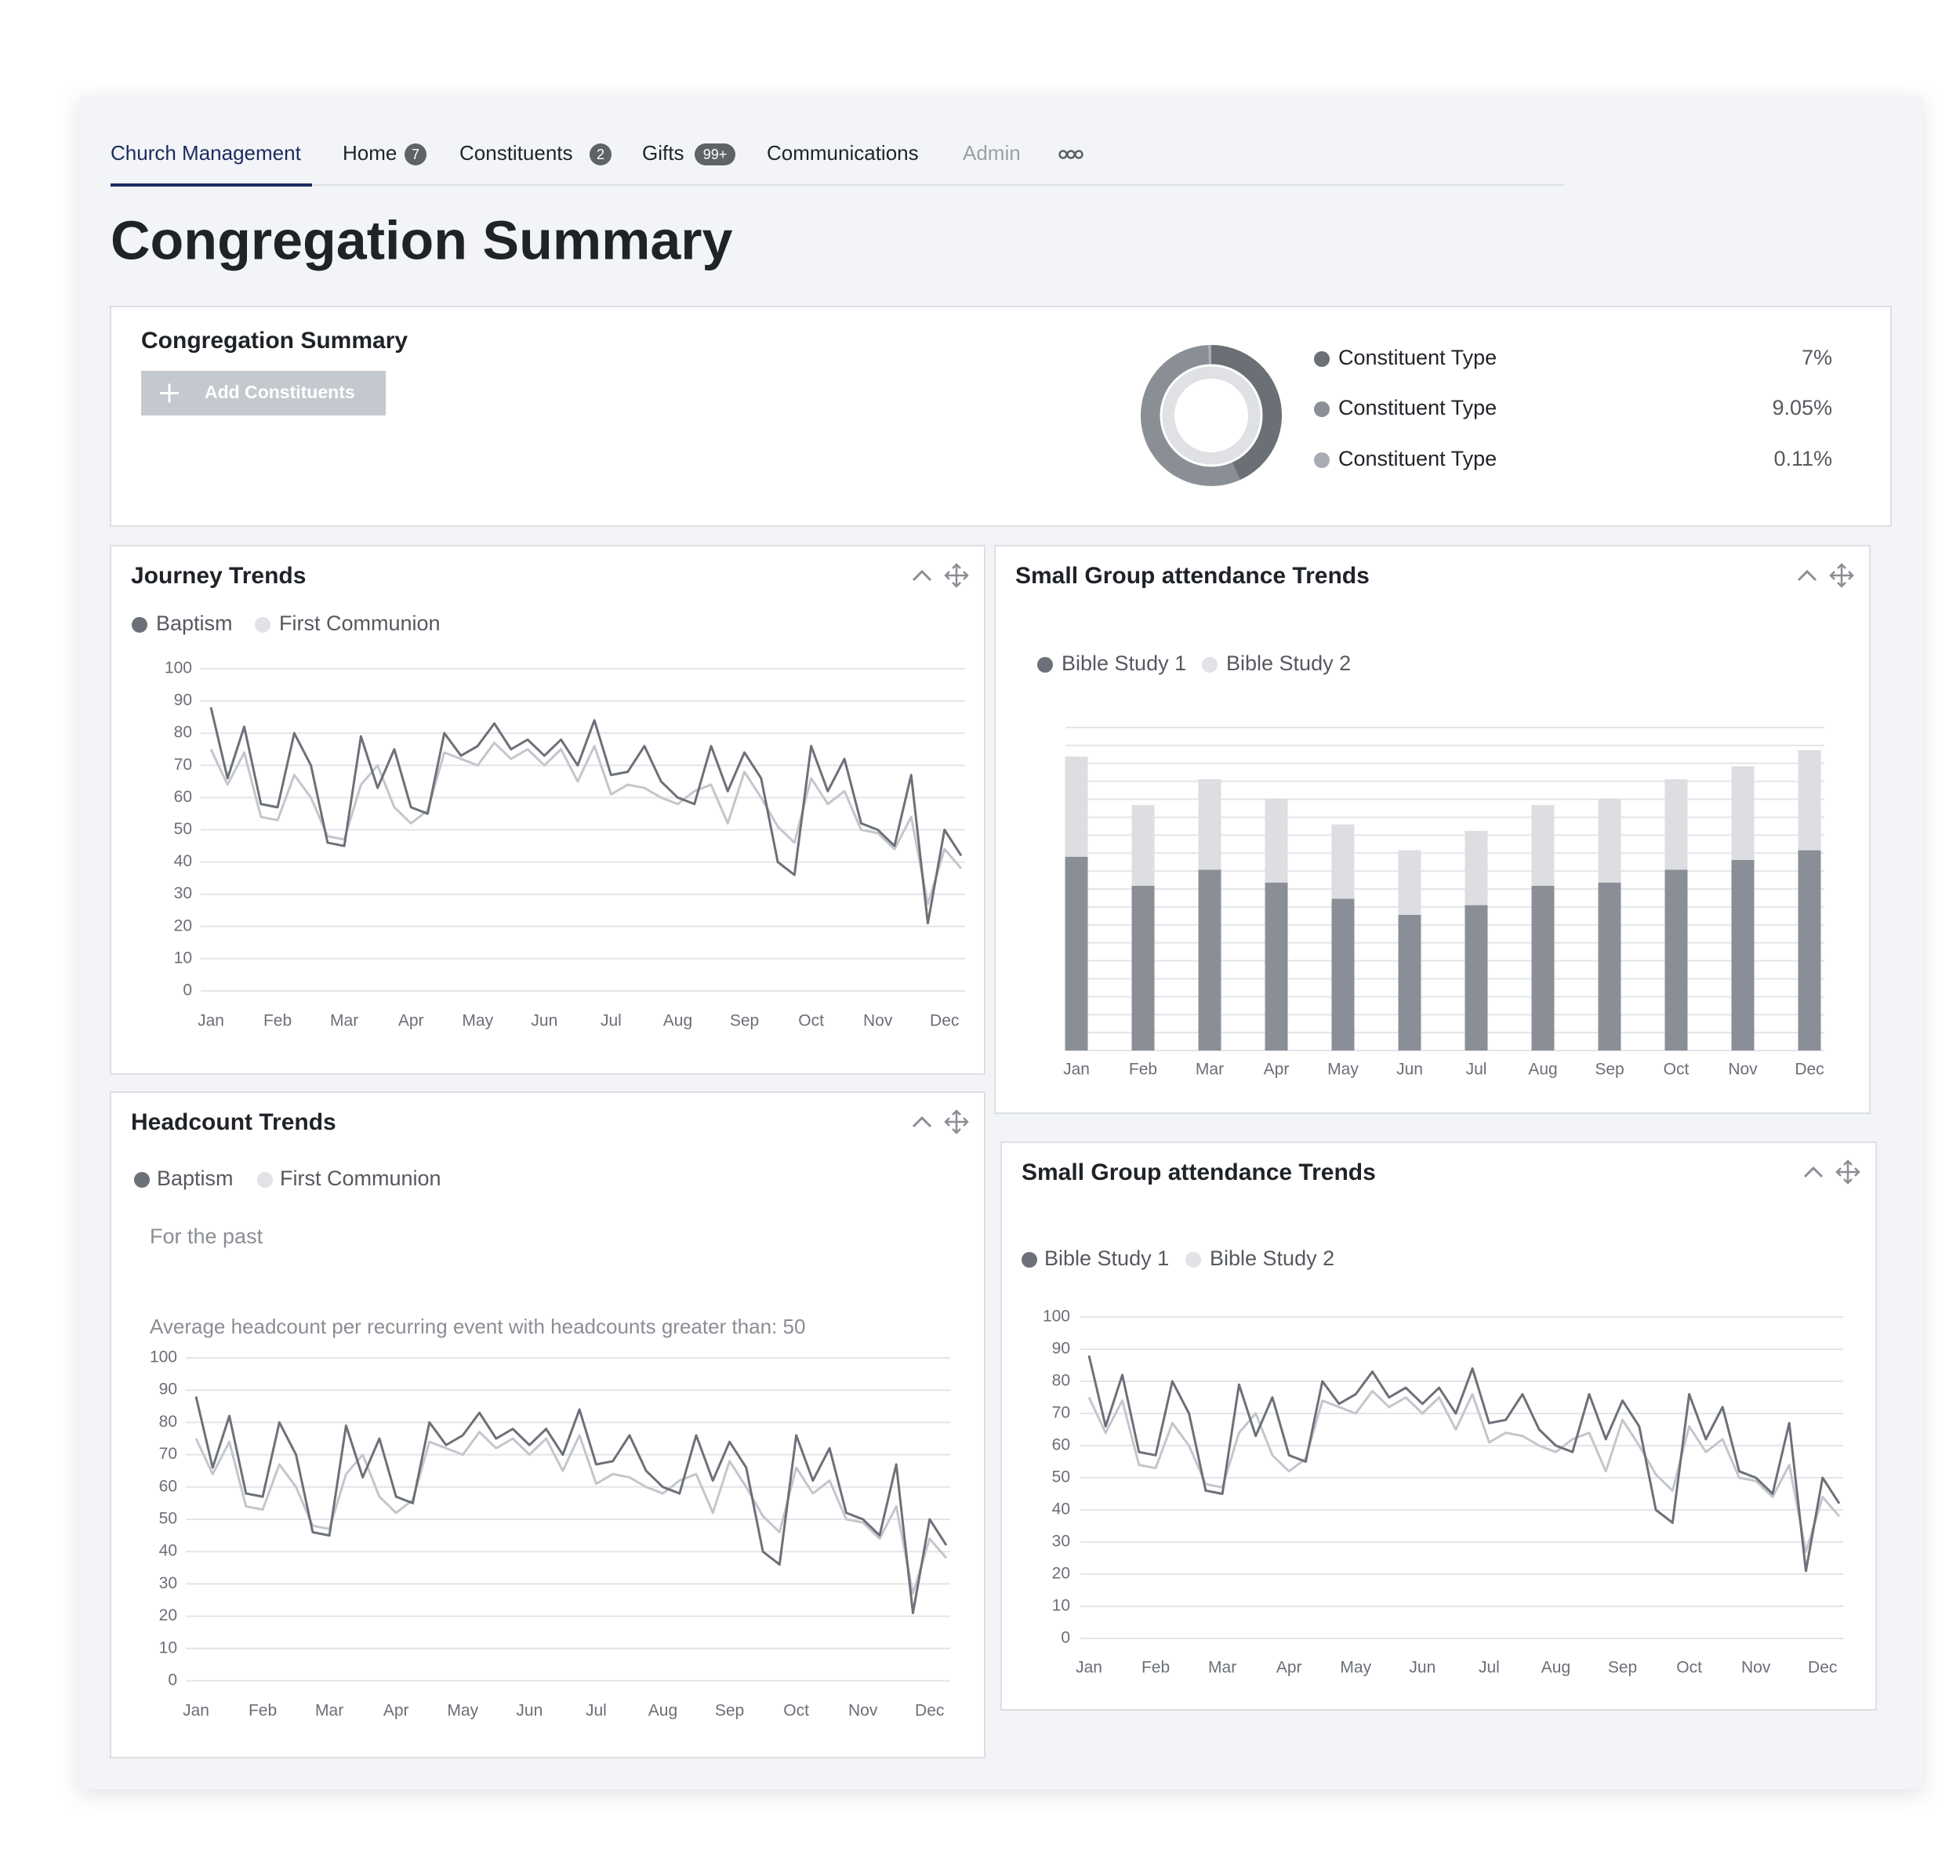 Image resolution: width=1960 pixels, height=1876 pixels. I want to click on nav-item: Constituents, so click(516, 153).